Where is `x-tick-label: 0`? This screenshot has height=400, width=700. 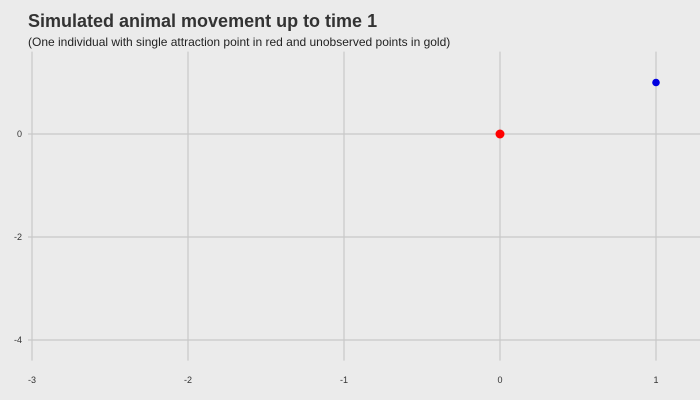
x-tick-label: 0 is located at coordinates (499, 380).